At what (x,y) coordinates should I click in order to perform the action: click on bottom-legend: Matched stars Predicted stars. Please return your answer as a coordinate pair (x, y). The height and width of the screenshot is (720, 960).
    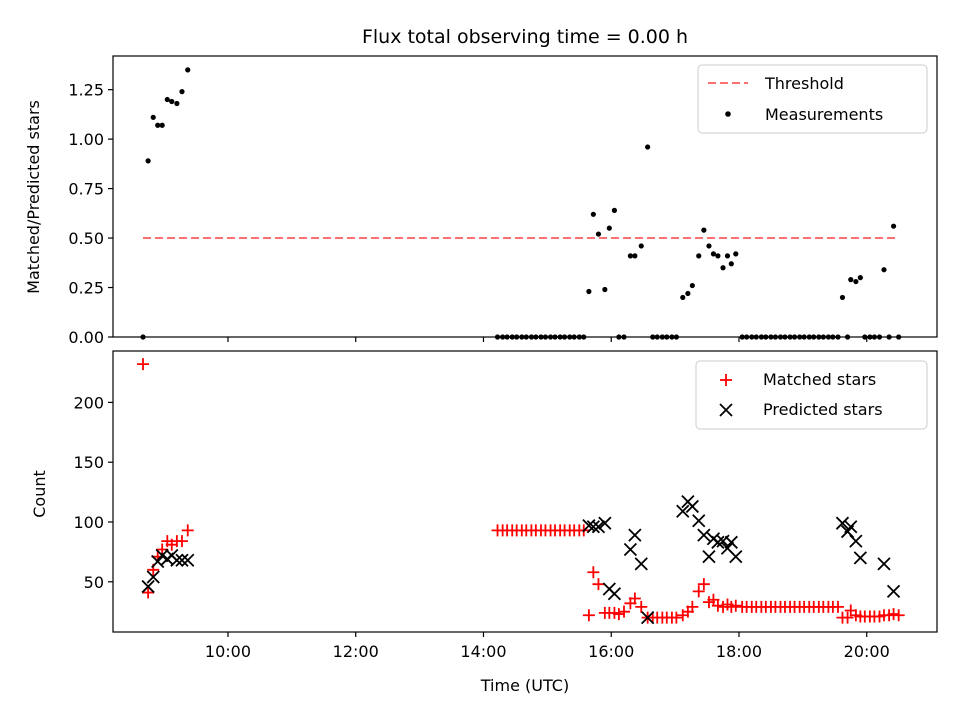
    Looking at the image, I should click on (811, 395).